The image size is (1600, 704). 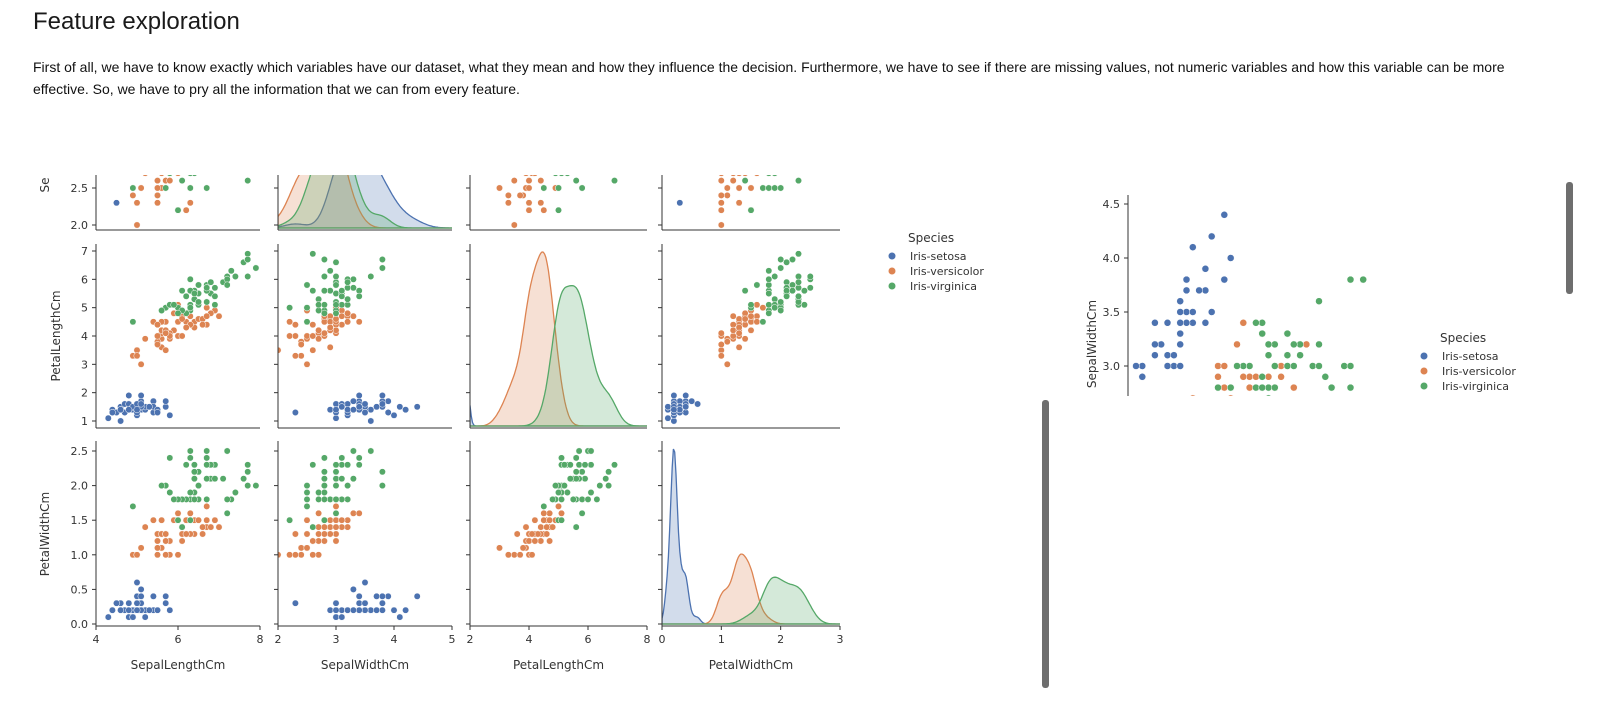 I want to click on y-tick-label: 2.0, so click(x=80, y=486).